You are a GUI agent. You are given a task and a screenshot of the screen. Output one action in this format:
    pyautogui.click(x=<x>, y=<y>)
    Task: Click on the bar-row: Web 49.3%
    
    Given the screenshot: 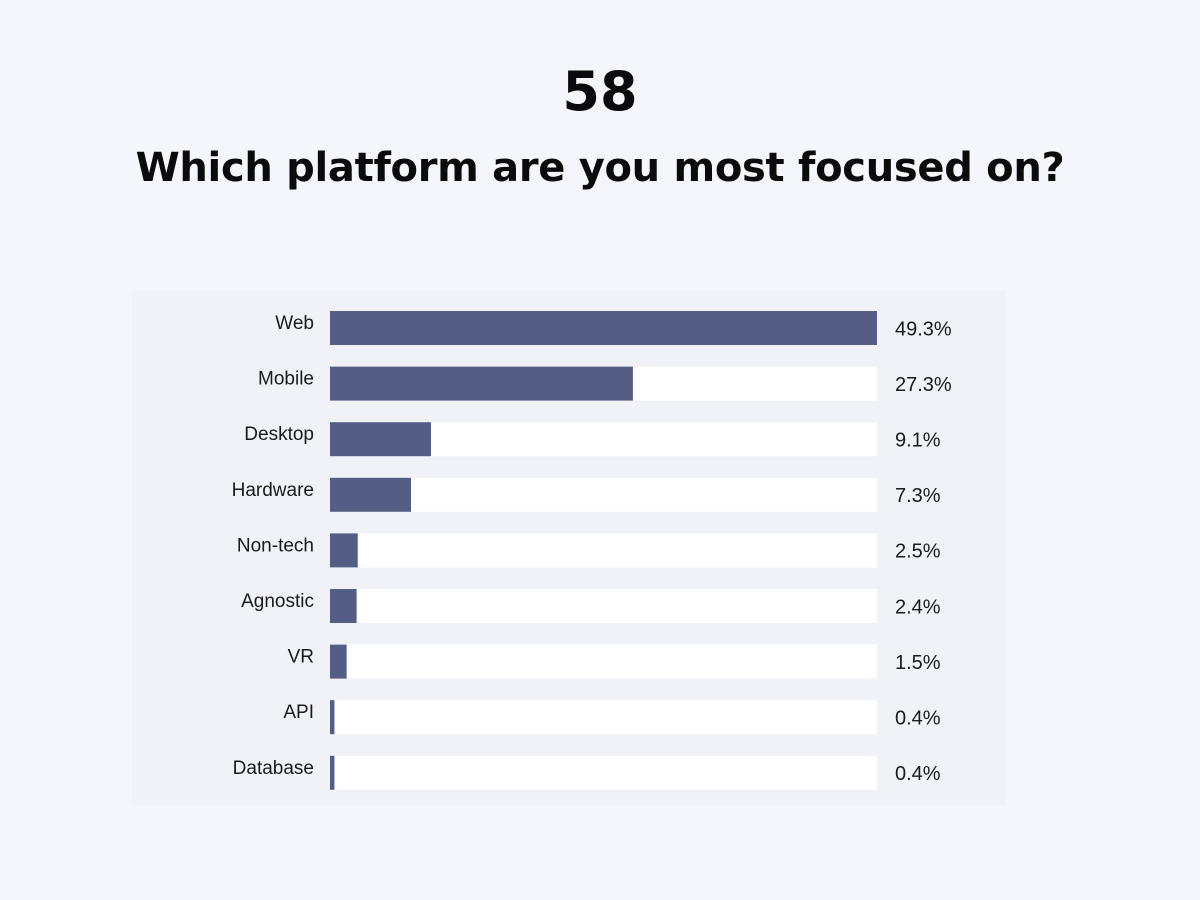 What is the action you would take?
    pyautogui.click(x=613, y=328)
    